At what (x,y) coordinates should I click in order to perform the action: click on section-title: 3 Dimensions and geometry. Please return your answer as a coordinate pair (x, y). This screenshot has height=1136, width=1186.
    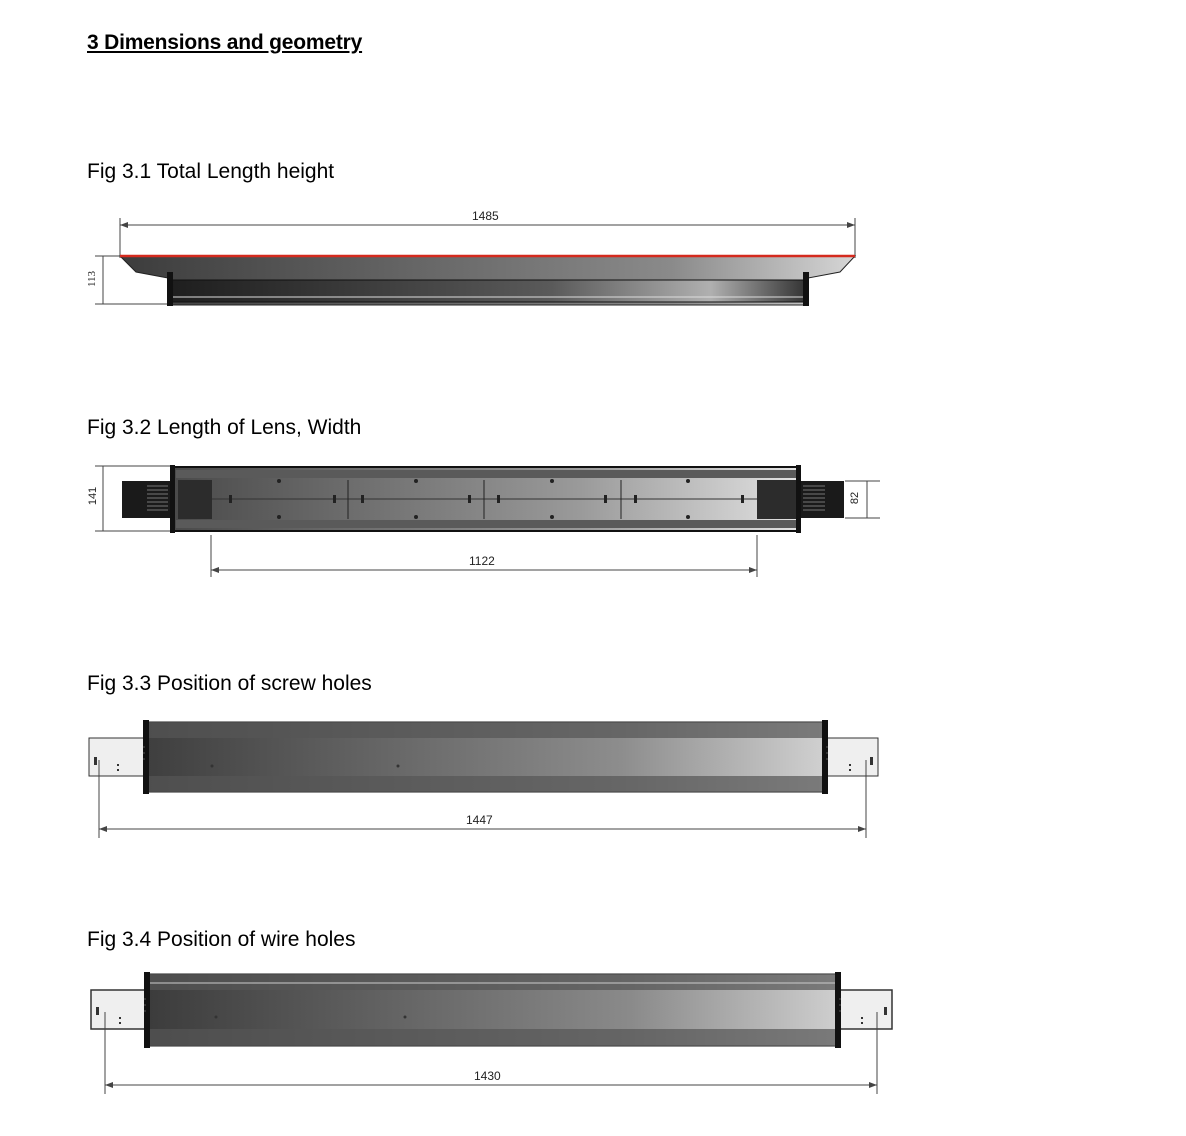
    Looking at the image, I should click on (225, 42).